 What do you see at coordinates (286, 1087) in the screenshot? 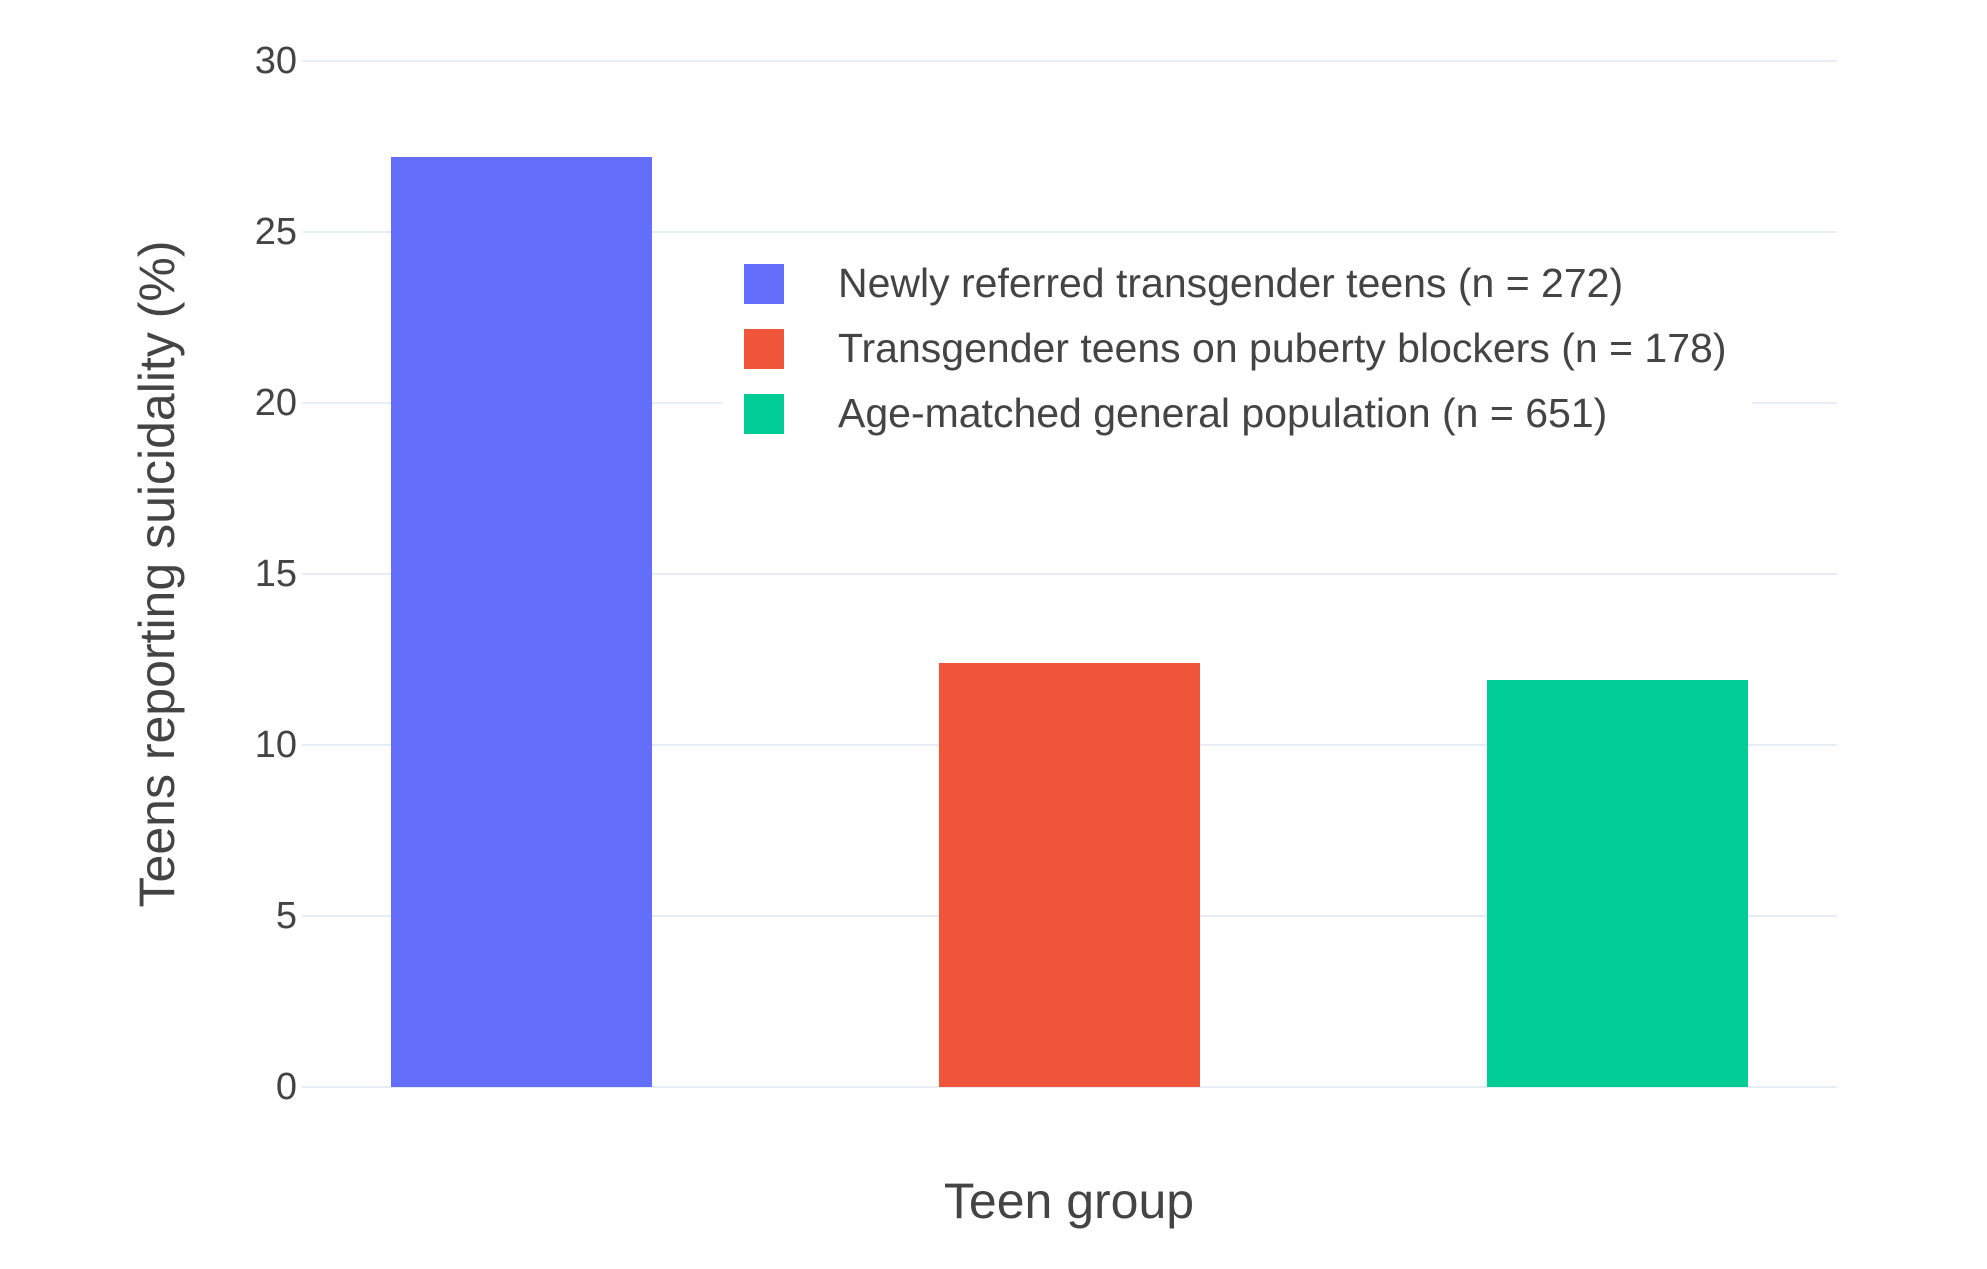
I see `y-tick-label-0: 0` at bounding box center [286, 1087].